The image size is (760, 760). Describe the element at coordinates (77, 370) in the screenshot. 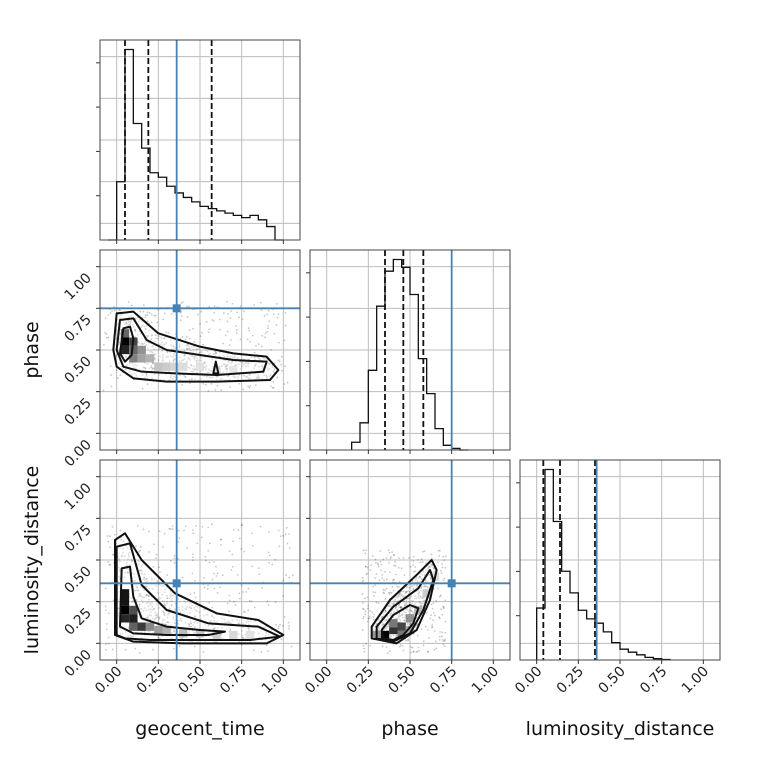

I see `y-tick-label: 0.50` at that location.